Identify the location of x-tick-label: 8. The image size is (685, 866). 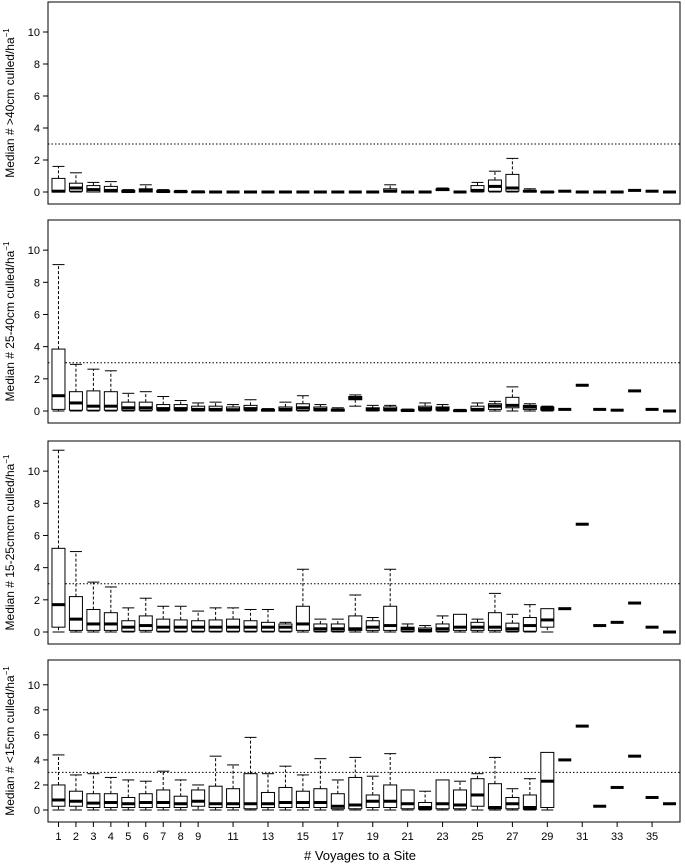
(181, 837).